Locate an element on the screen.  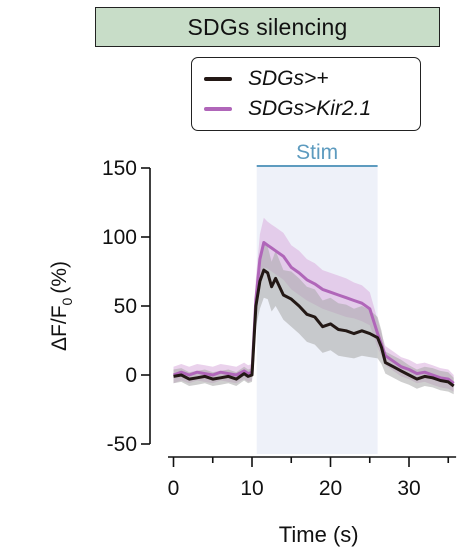
y-tick-label: 0 is located at coordinates (131, 375).